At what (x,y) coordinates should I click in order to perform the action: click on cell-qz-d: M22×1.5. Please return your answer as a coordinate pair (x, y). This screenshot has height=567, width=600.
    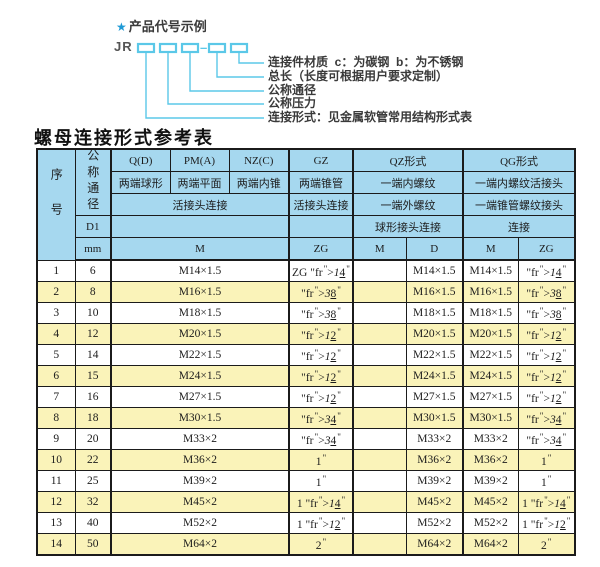
    Looking at the image, I should click on (434, 355).